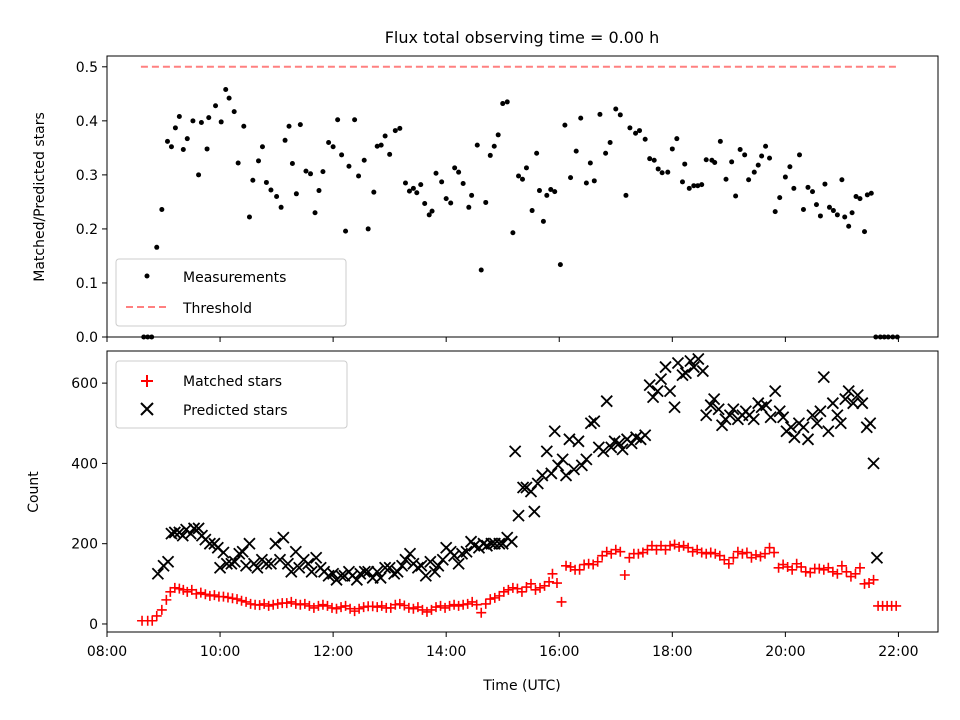 This screenshot has height=720, width=960. Describe the element at coordinates (87, 68) in the screenshot. I see `top-y-tick-label: 0.5` at that location.